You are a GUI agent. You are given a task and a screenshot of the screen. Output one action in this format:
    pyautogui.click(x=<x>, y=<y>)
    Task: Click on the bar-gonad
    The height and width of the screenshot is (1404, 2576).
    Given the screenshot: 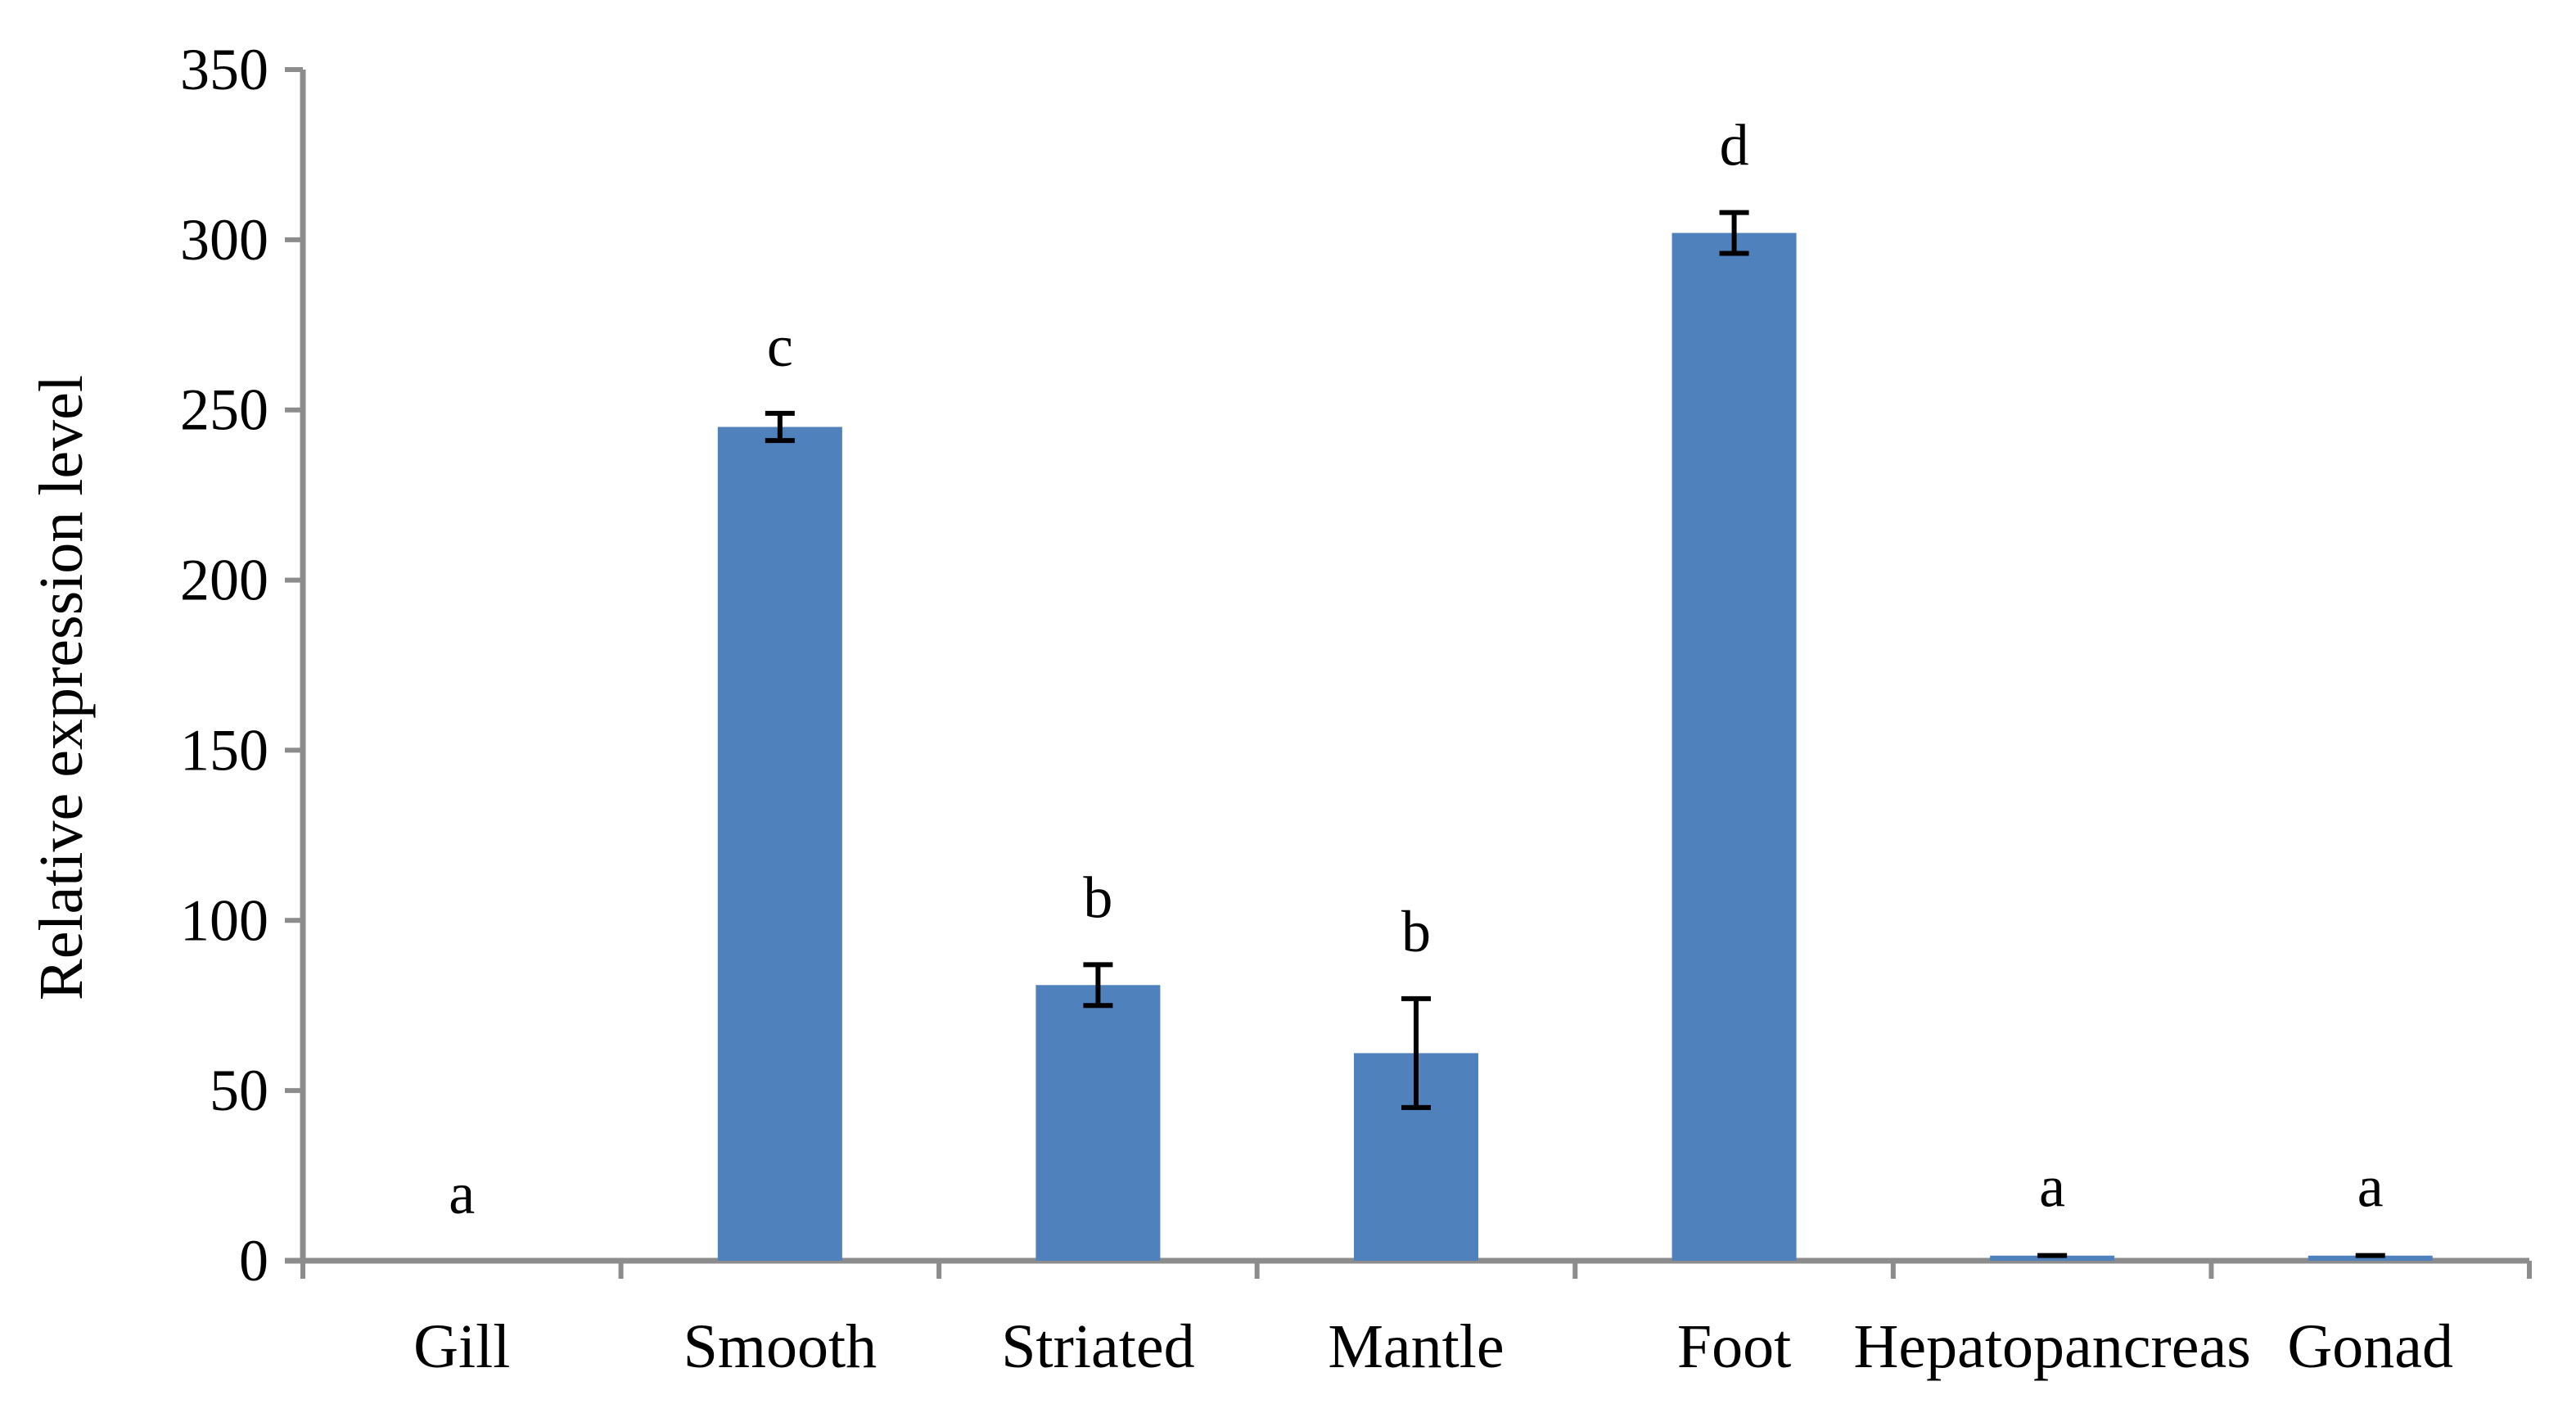 What is the action you would take?
    pyautogui.click(x=2370, y=1258)
    